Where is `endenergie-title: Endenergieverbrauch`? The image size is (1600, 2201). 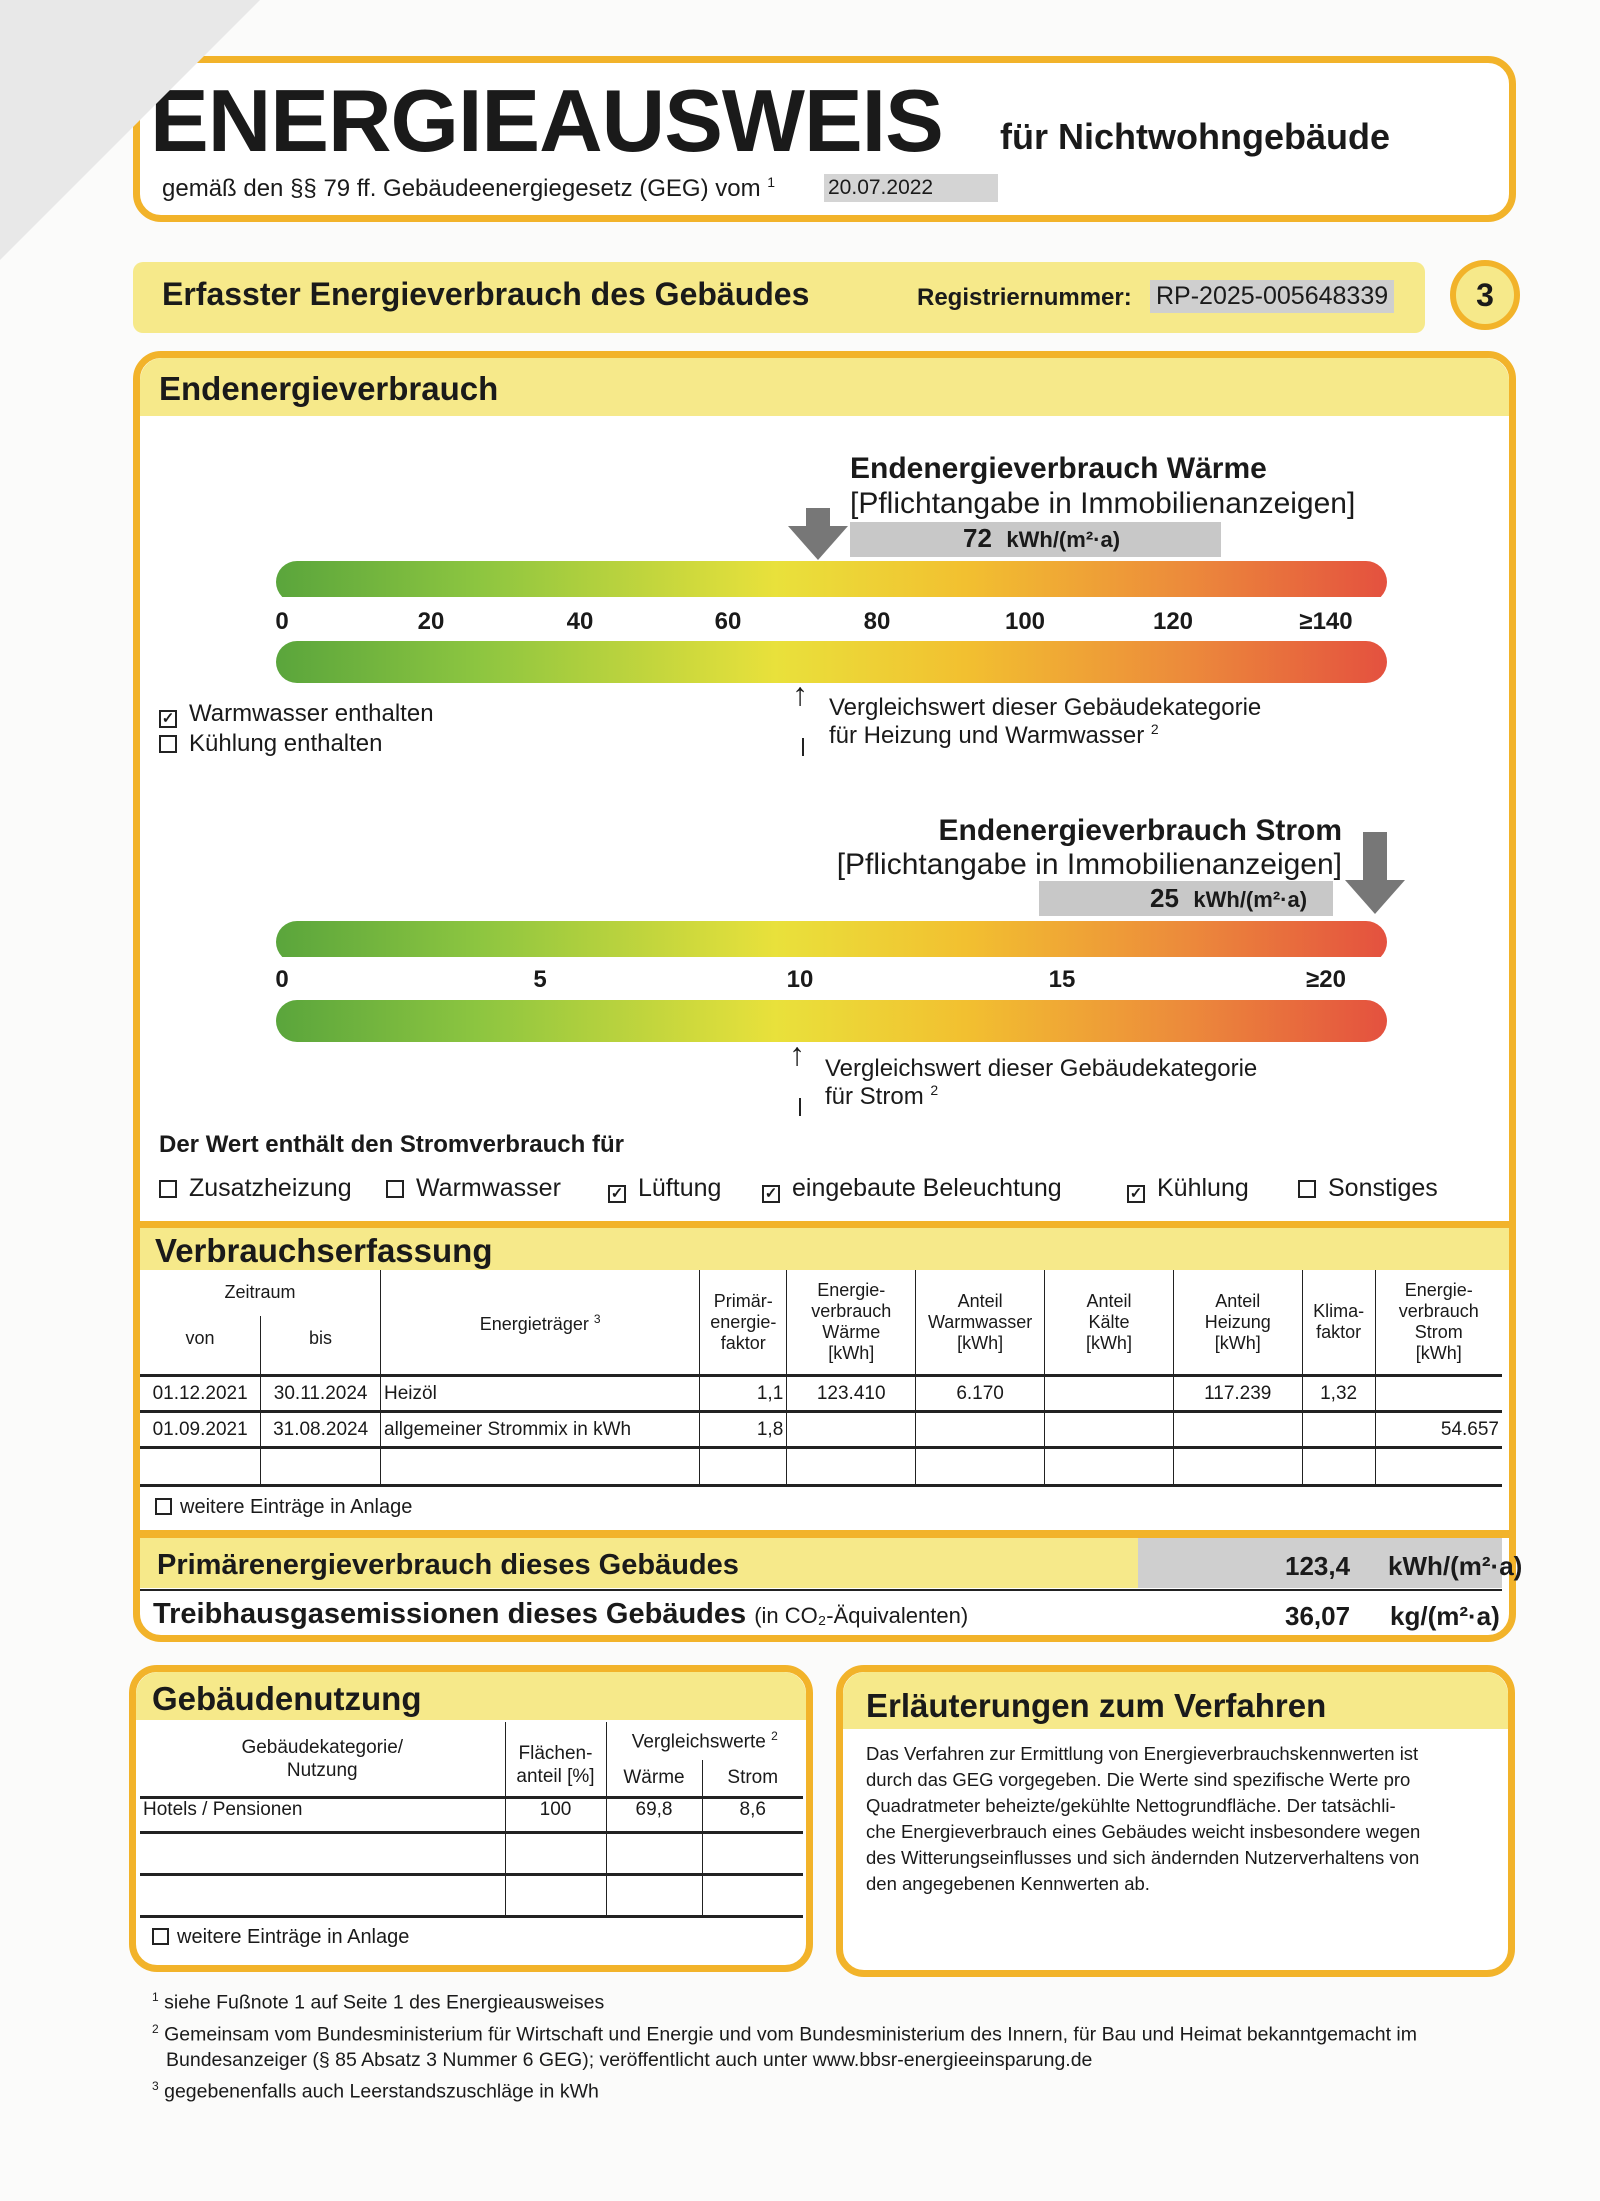 endenergie-title: Endenergieverbrauch is located at coordinates (329, 388).